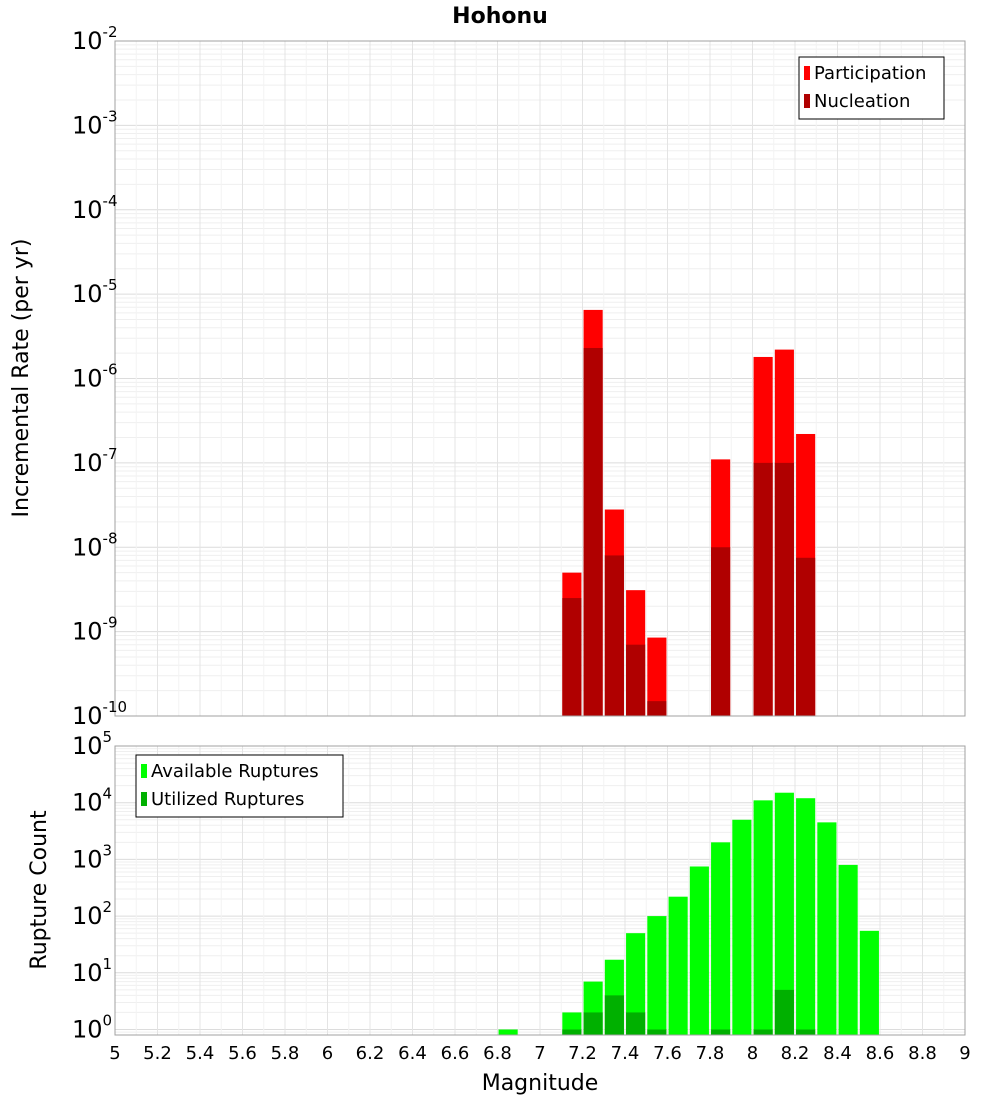  Describe the element at coordinates (880, 1053) in the screenshot. I see `x-tick-label: 8.6` at that location.